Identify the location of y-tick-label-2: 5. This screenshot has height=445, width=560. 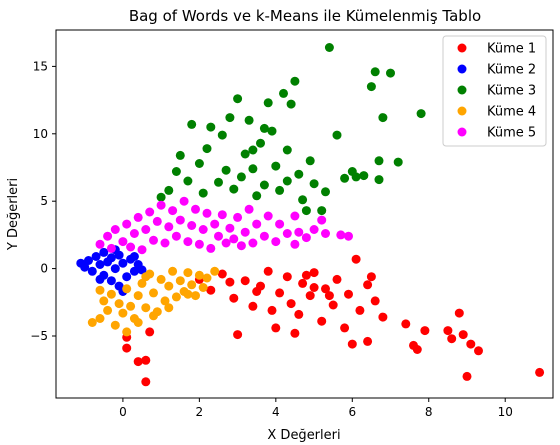
(44, 201).